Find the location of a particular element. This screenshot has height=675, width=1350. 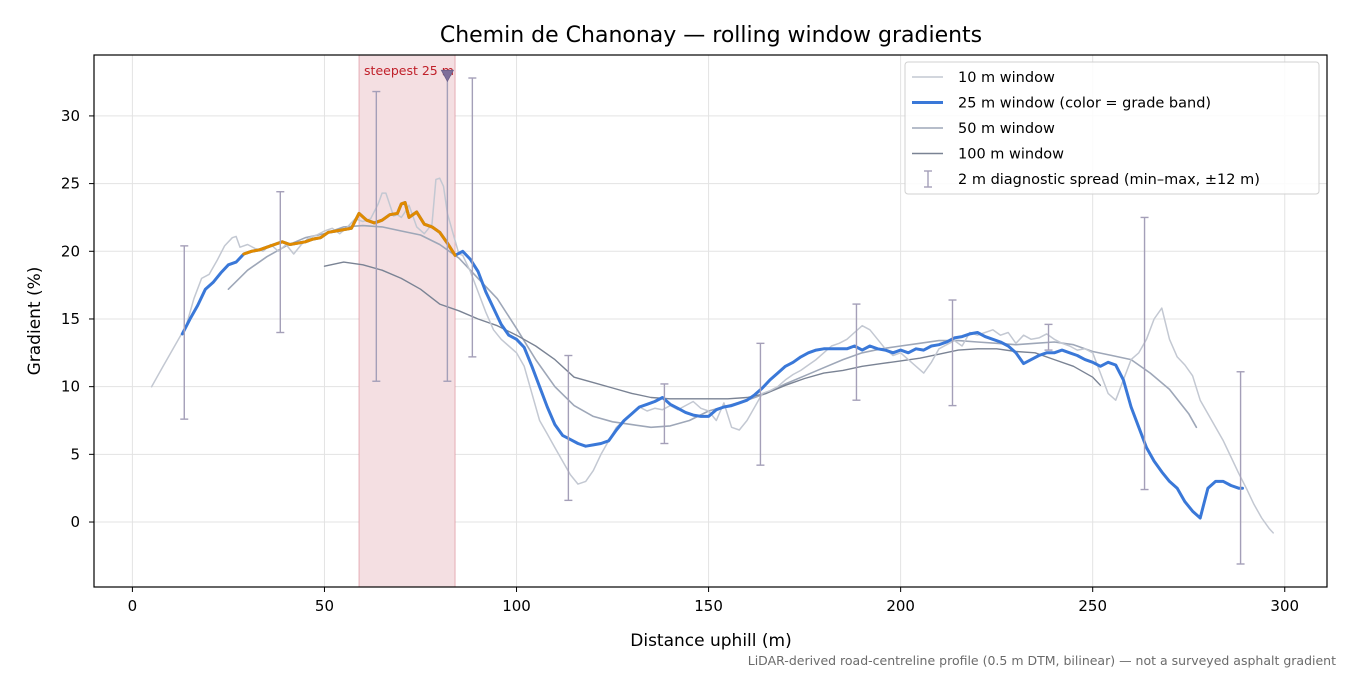

legend-entry: 10 m window is located at coordinates (983, 78).